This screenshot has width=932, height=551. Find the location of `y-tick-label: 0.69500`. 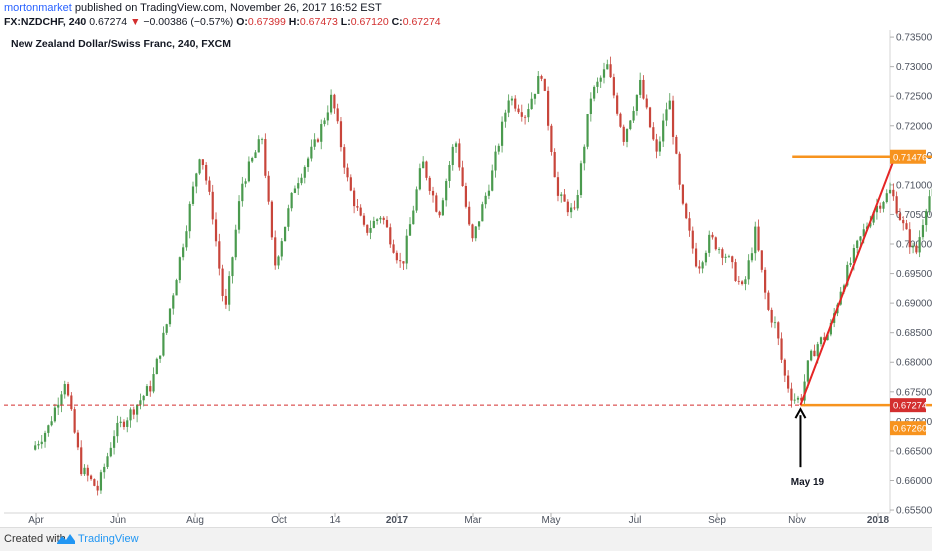

y-tick-label: 0.69500 is located at coordinates (914, 274).